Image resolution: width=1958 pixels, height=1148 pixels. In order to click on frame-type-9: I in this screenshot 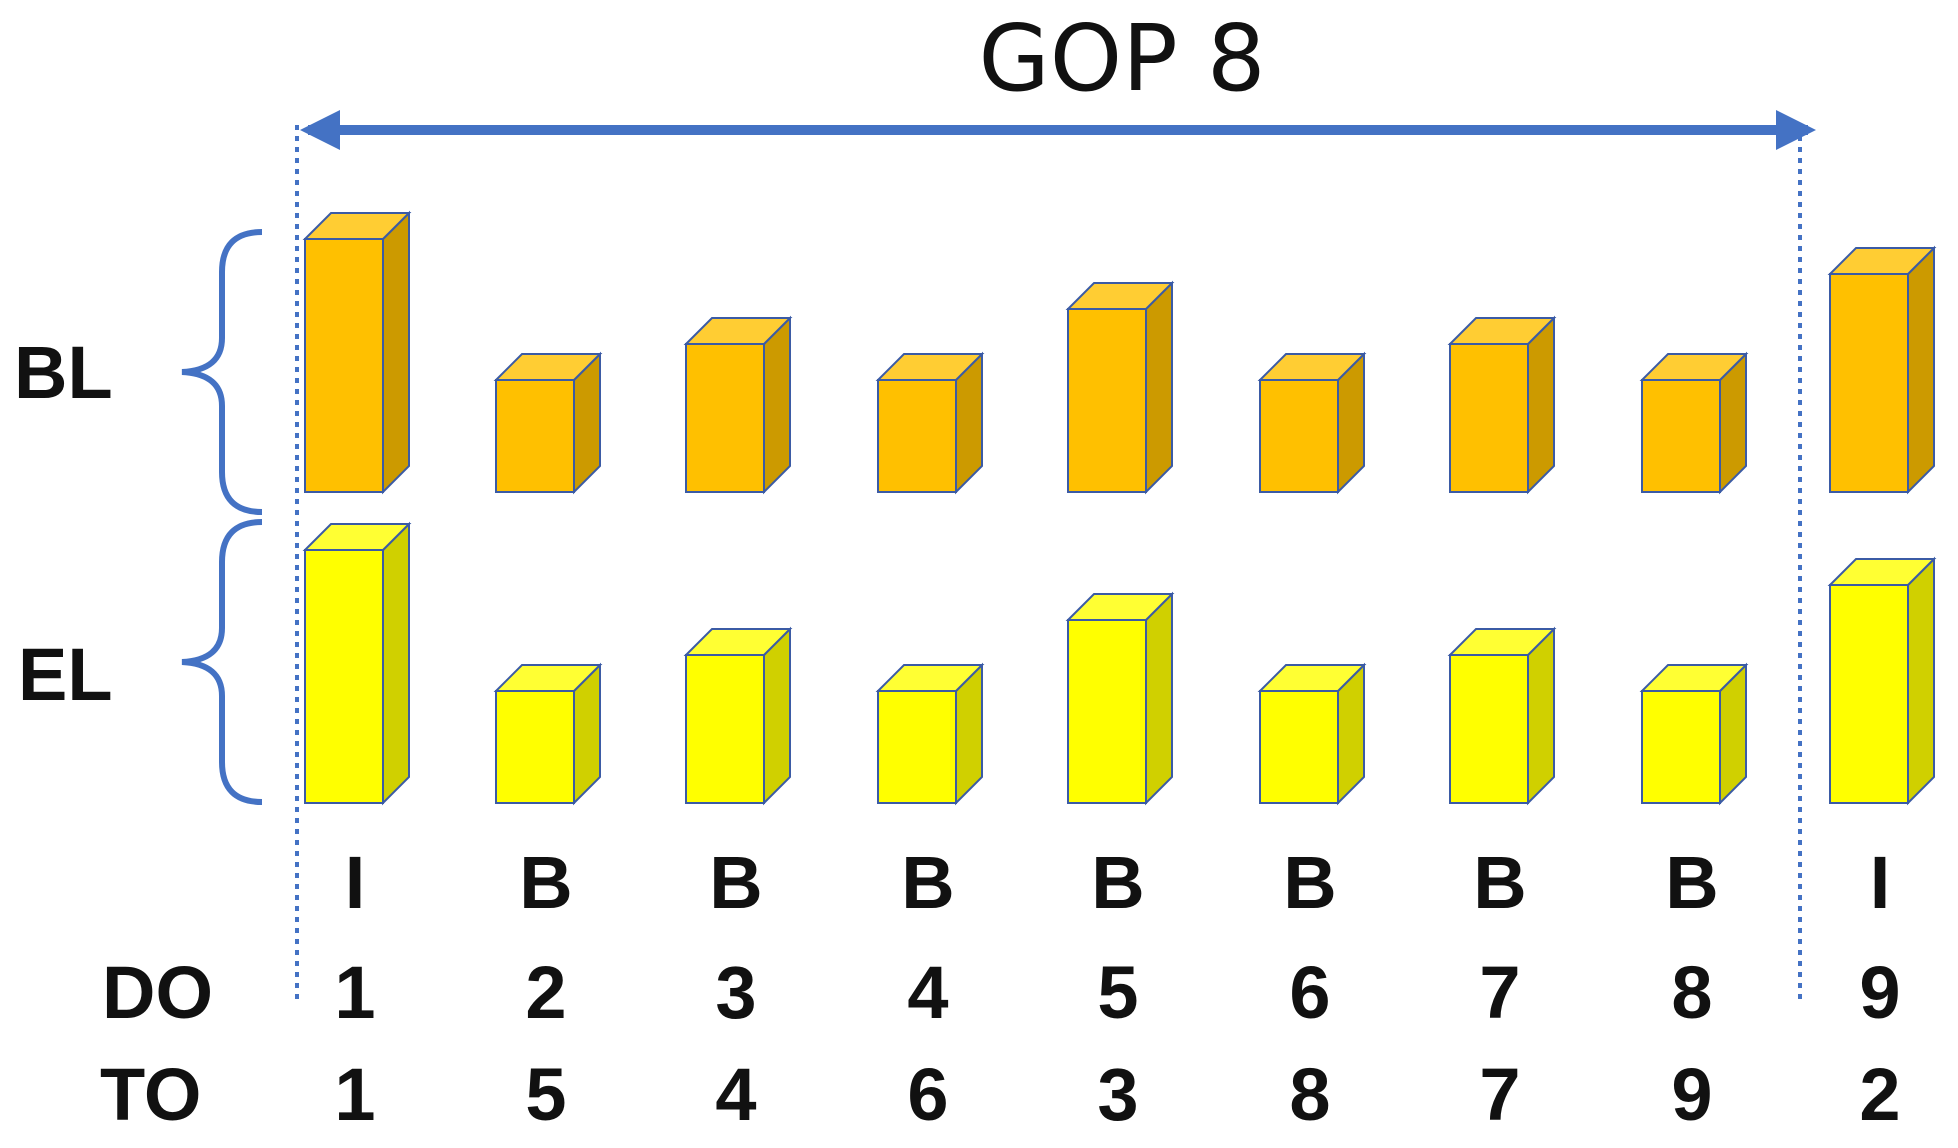, I will do `click(1880, 882)`.